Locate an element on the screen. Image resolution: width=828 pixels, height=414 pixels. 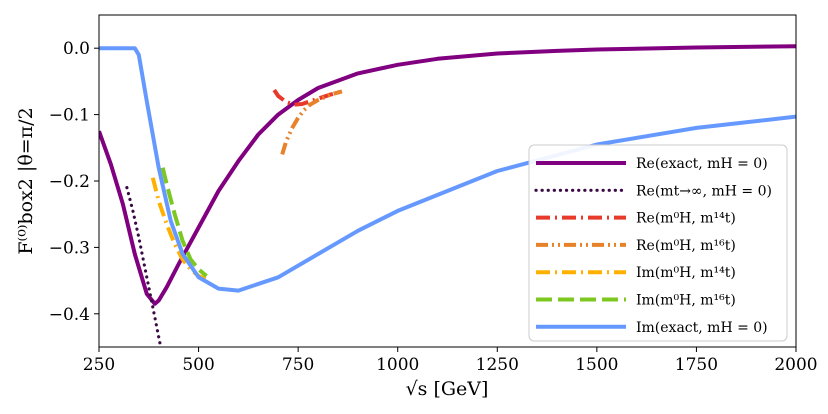
x-axis: 250 500 750 1000 1250 1500 1750 2000 is located at coordinates (450, 361).